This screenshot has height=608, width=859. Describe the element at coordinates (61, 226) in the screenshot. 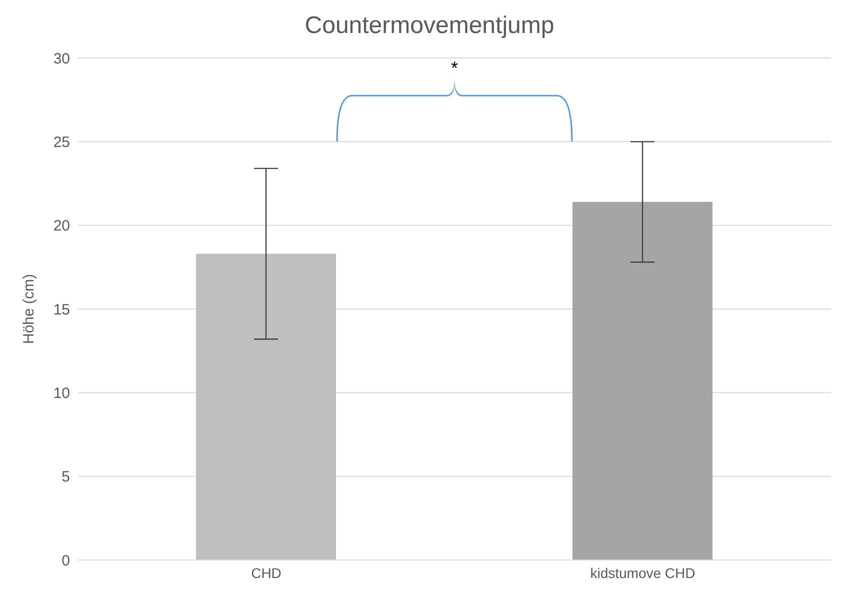

I see `y-tick-label: 20` at that location.